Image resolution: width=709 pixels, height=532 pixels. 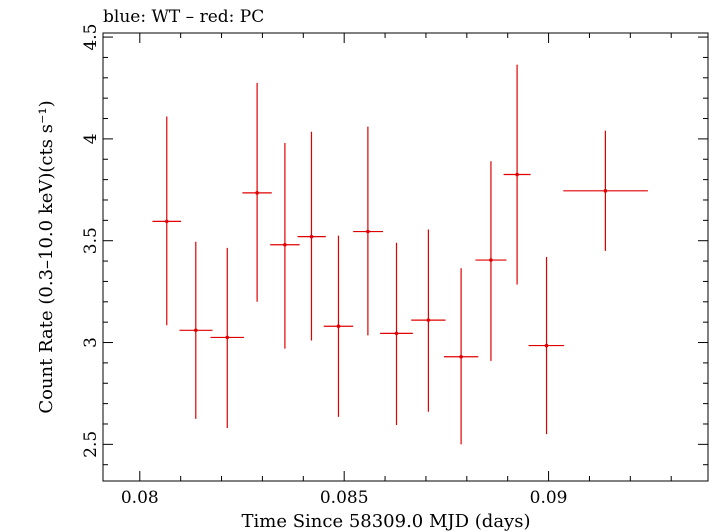 What do you see at coordinates (183, 17) in the screenshot?
I see `chart-title: blue: WT – red: PC` at bounding box center [183, 17].